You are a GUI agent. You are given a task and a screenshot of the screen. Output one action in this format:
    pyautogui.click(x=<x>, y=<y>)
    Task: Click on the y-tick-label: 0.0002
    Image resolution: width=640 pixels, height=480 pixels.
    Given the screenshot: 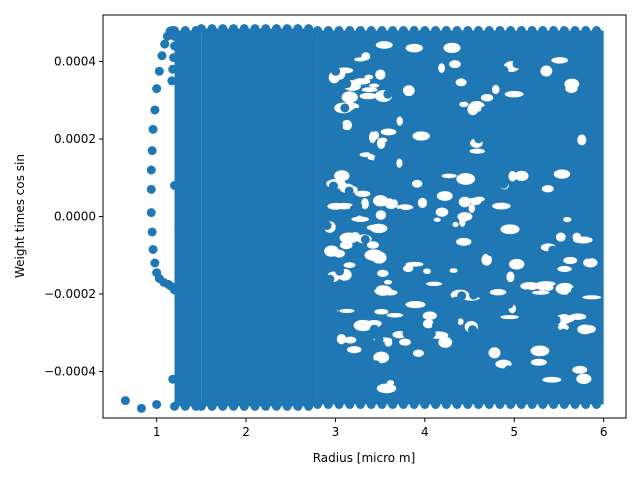 What is the action you would take?
    pyautogui.click(x=75, y=139)
    